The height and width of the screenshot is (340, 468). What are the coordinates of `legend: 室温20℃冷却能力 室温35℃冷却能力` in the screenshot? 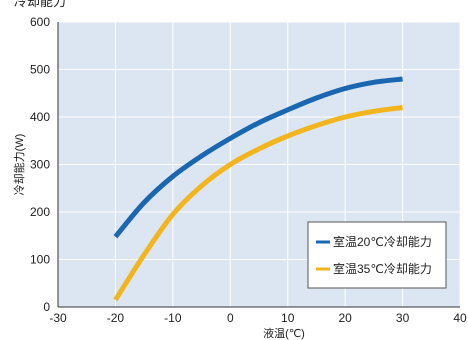 It's located at (377, 255).